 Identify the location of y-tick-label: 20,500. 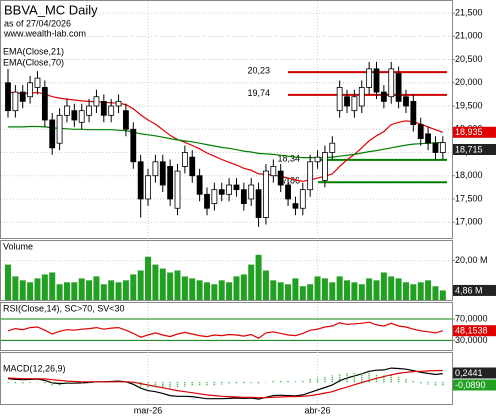
(469, 59).